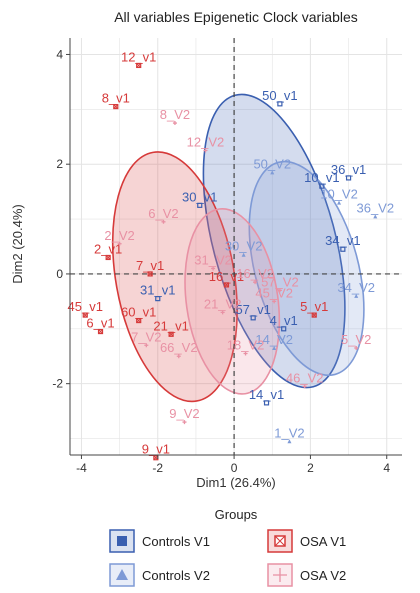 The width and height of the screenshot is (420, 593). I want to click on point-label: 12_V2, so click(206, 141).